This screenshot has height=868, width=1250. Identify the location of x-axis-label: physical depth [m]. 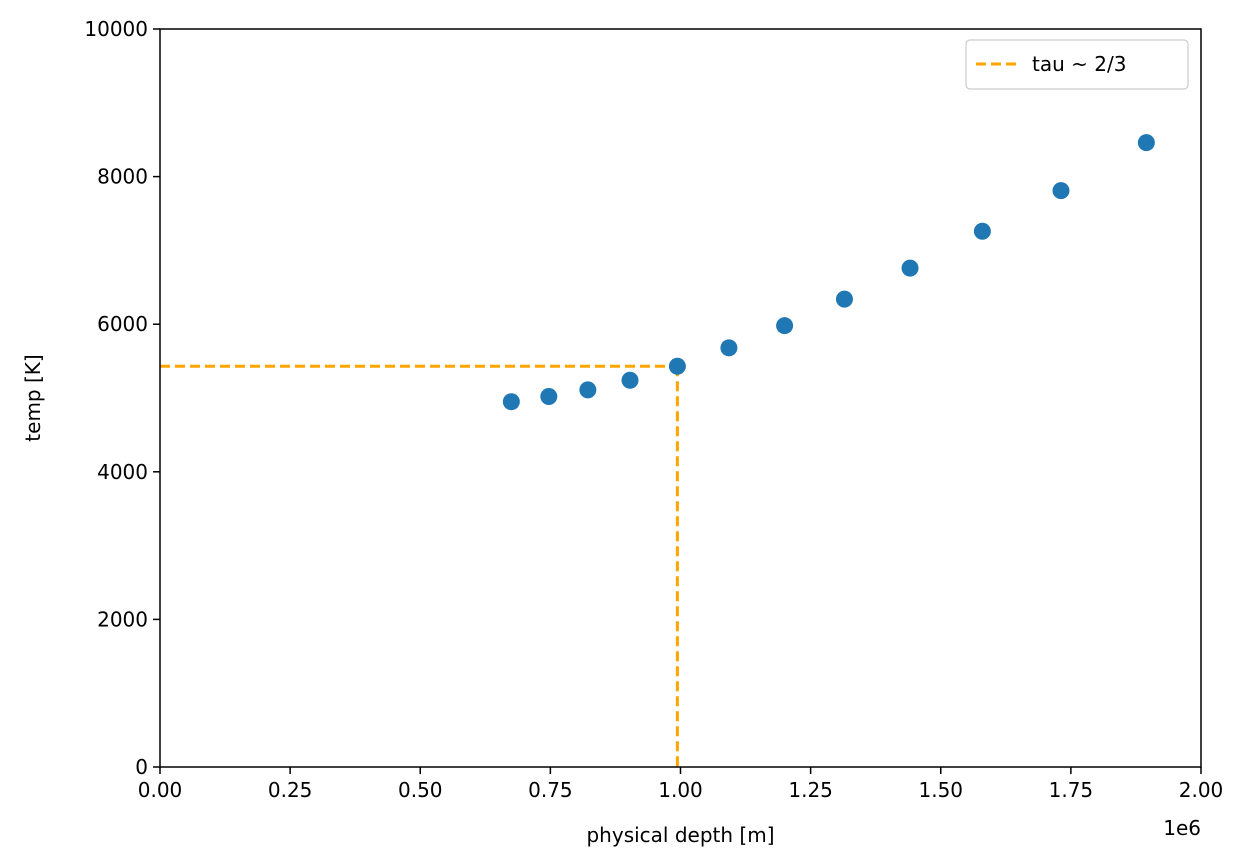
(680, 835).